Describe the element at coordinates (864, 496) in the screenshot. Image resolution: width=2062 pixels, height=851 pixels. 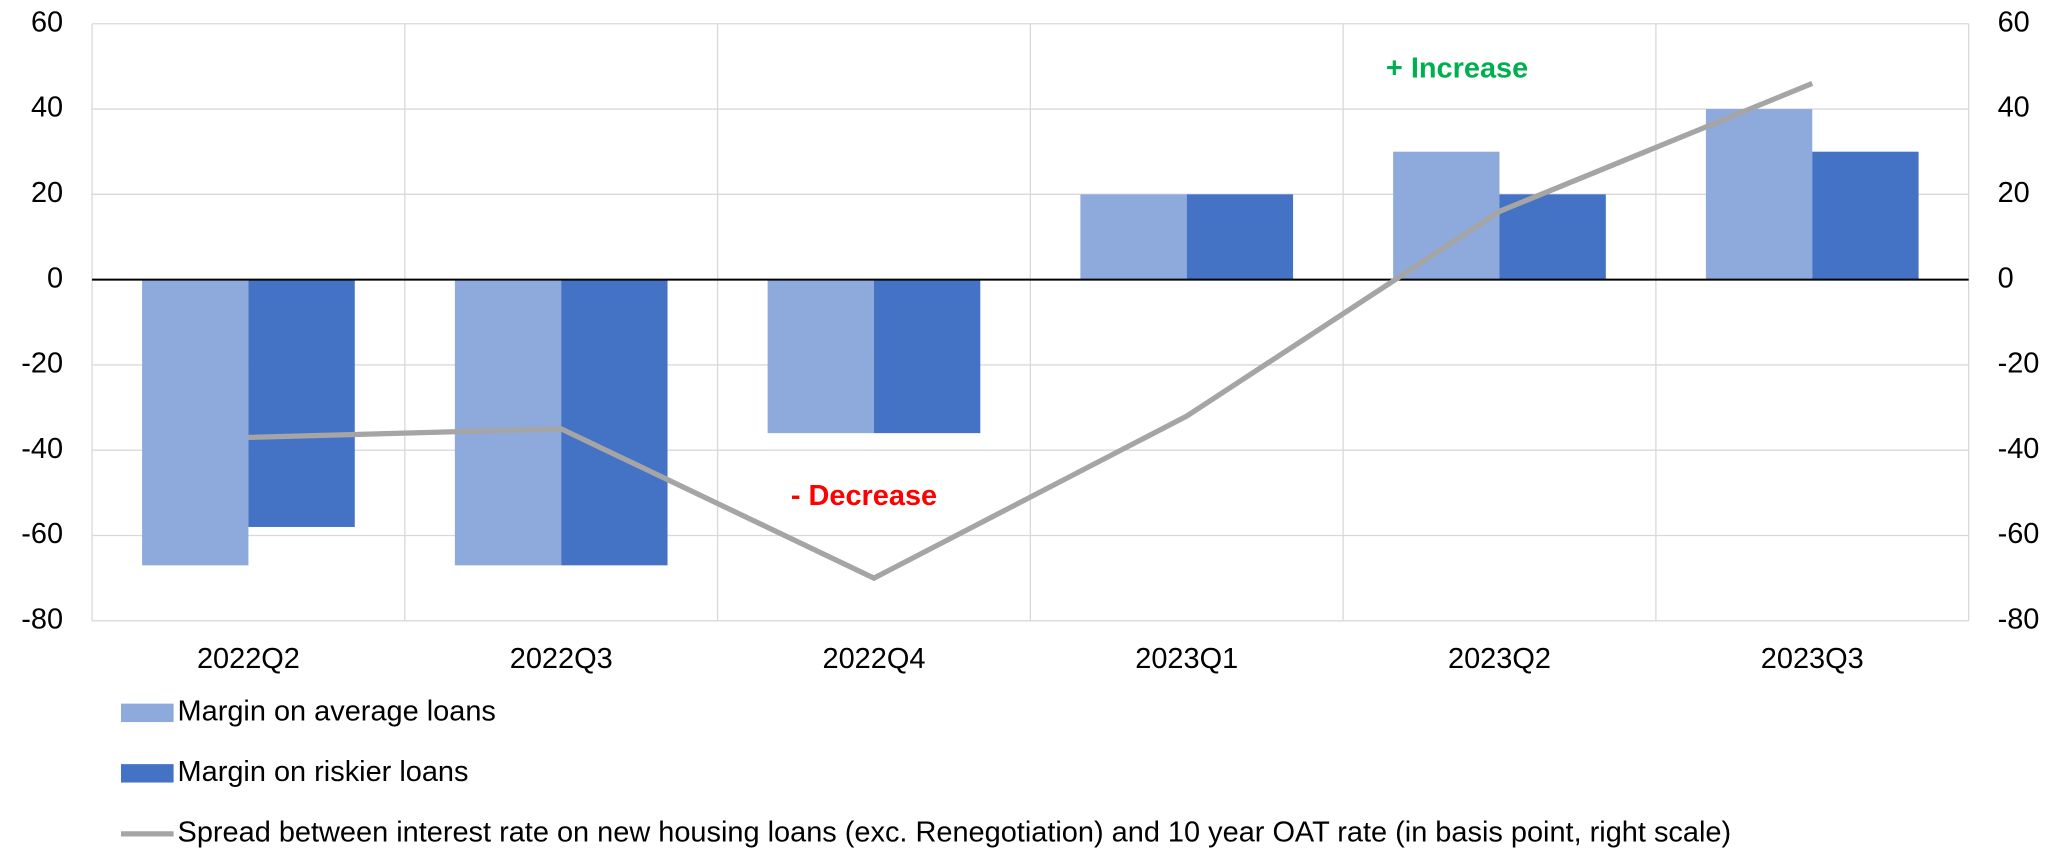
I see `annotation: - Decrease` at that location.